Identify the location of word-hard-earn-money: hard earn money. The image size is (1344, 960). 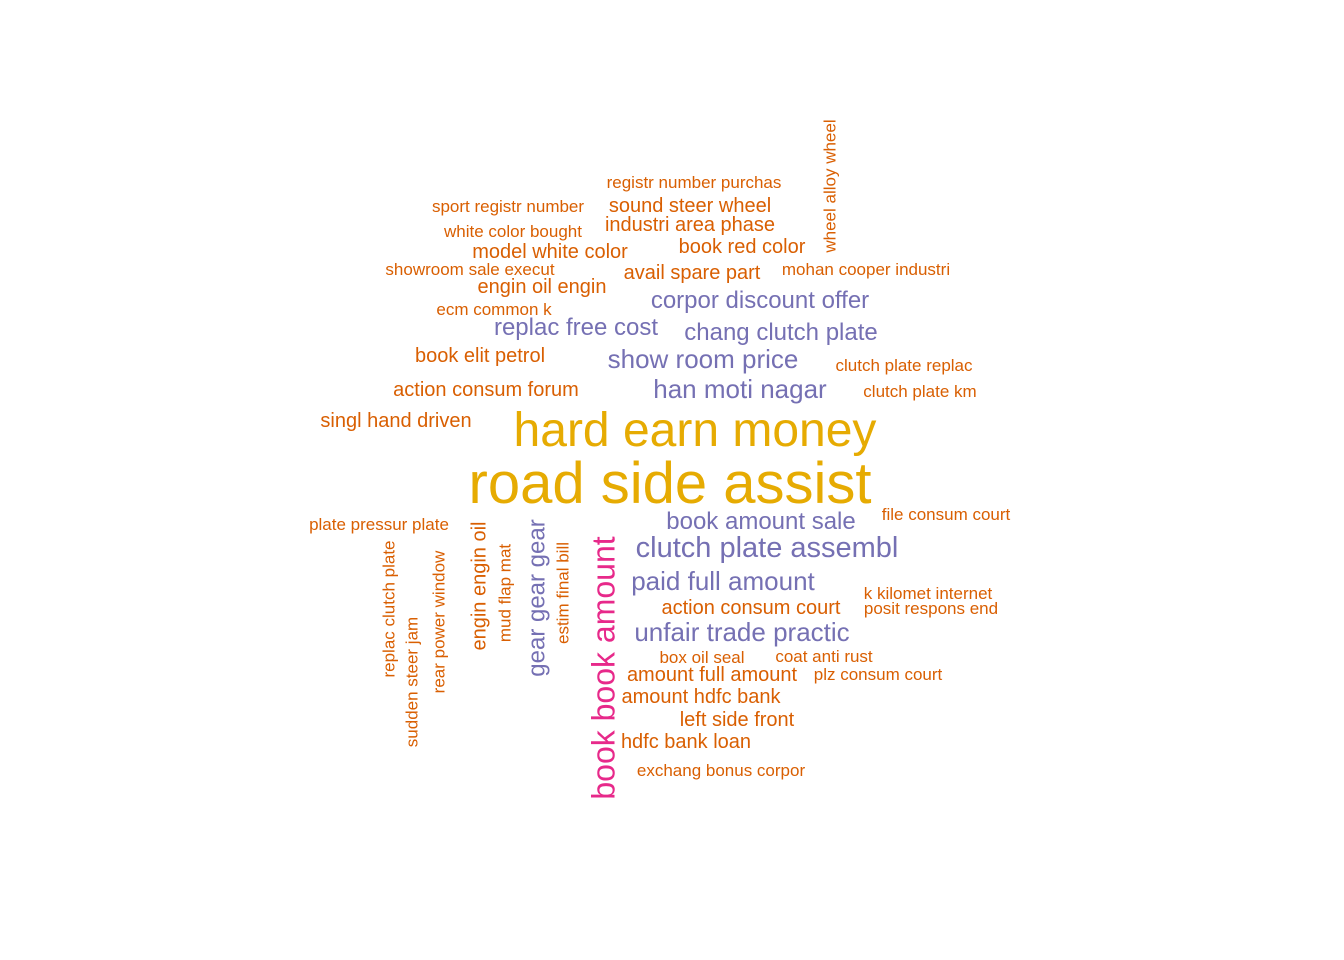
(695, 430).